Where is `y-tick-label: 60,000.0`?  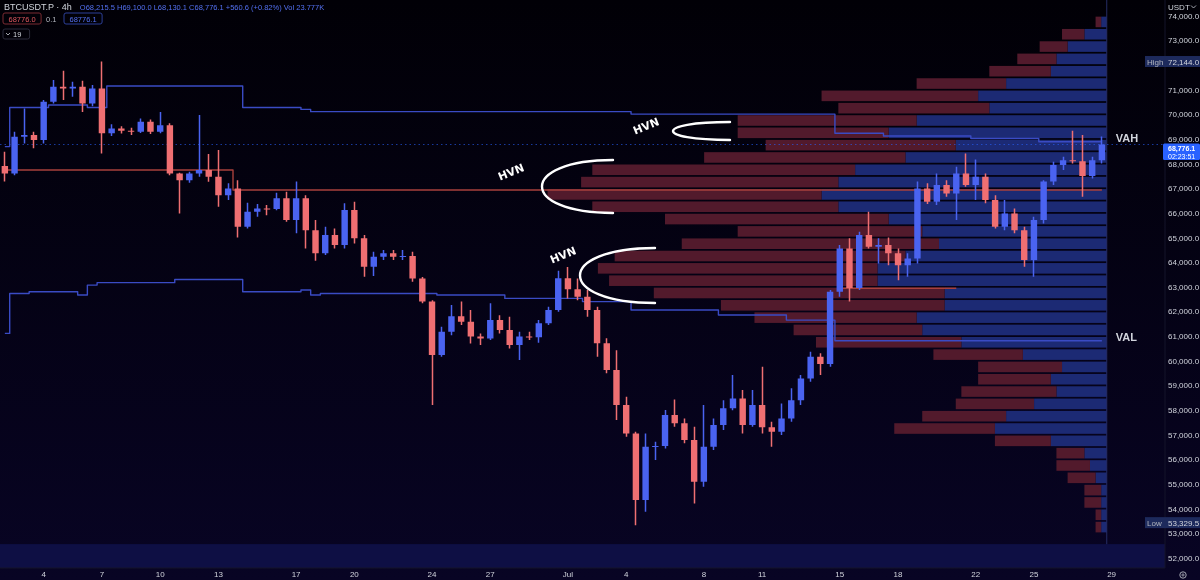 y-tick-label: 60,000.0 is located at coordinates (1184, 361).